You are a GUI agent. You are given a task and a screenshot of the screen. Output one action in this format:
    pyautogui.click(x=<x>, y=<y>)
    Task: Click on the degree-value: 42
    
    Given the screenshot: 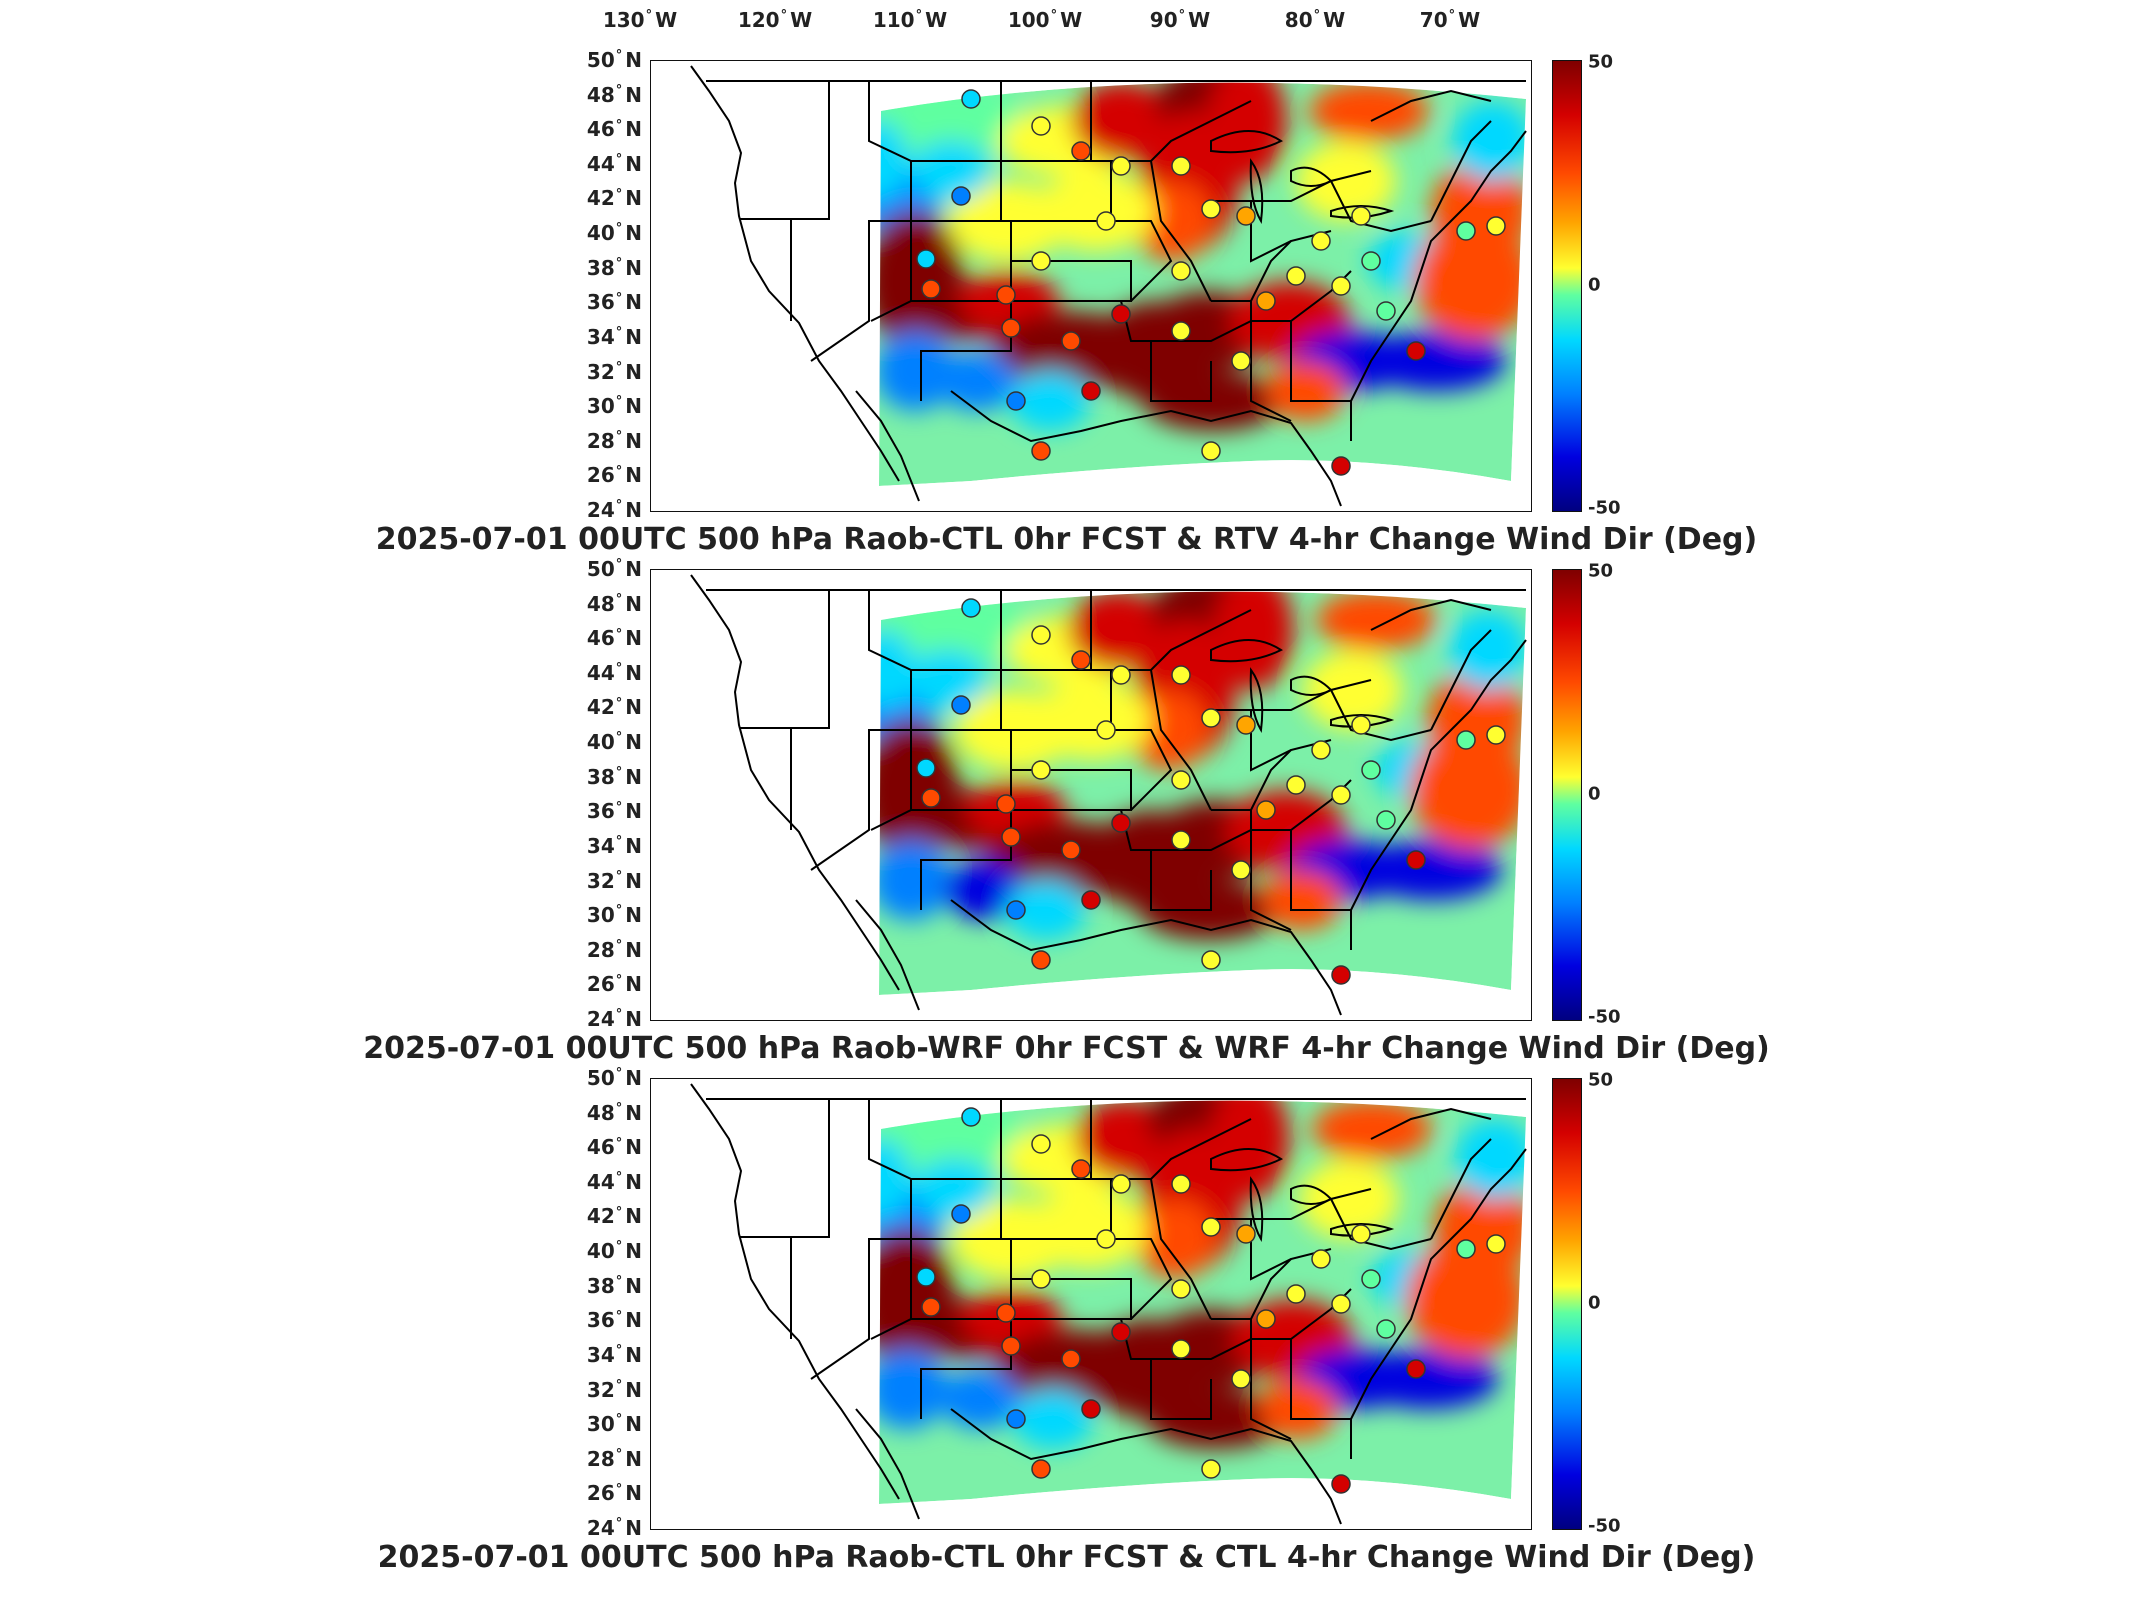 What is the action you would take?
    pyautogui.click(x=600, y=198)
    